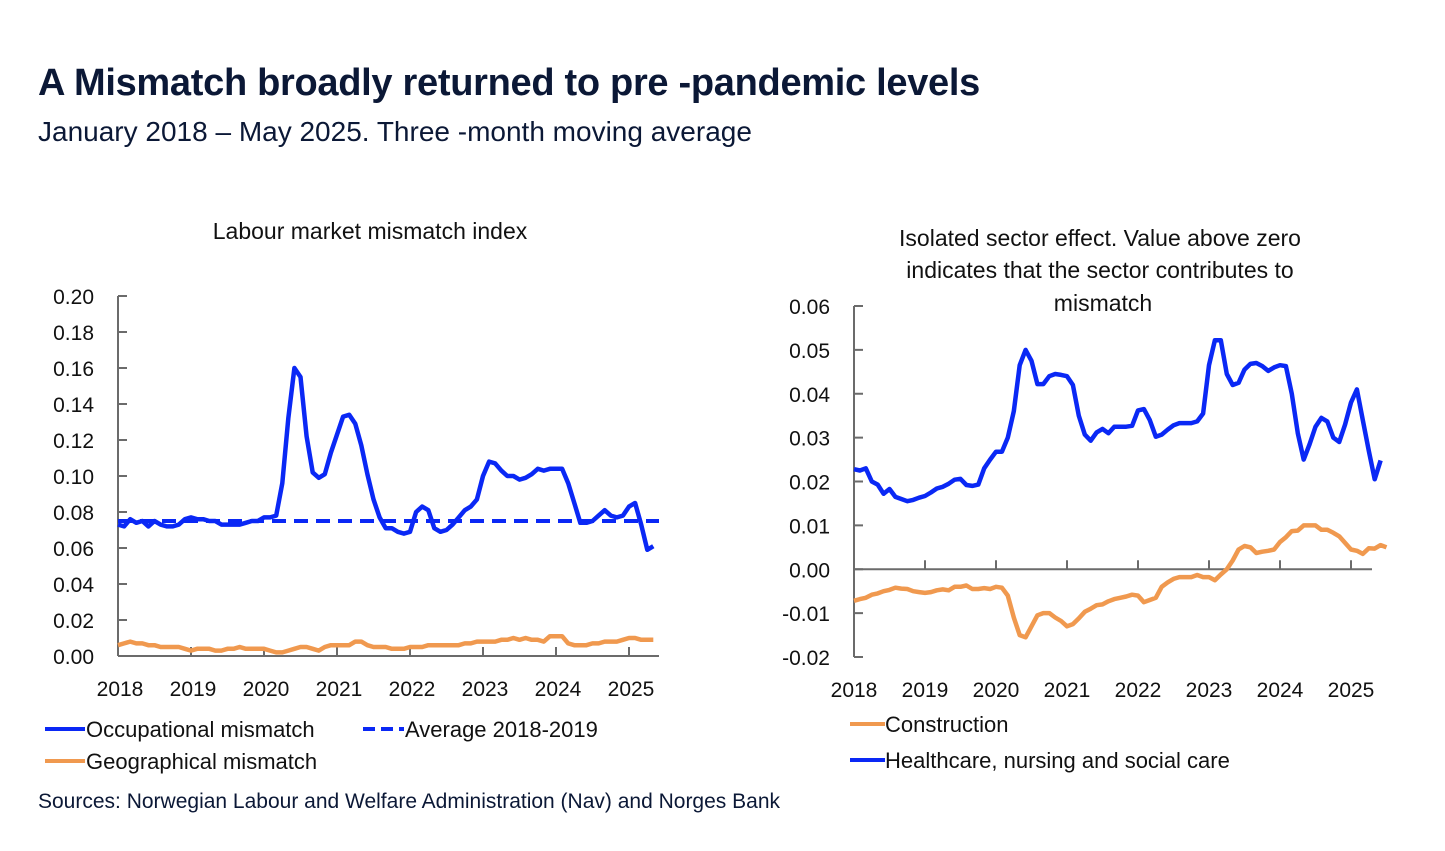  What do you see at coordinates (1118, 420) in the screenshot?
I see `series-healthcare-nursing-and-social-care` at bounding box center [1118, 420].